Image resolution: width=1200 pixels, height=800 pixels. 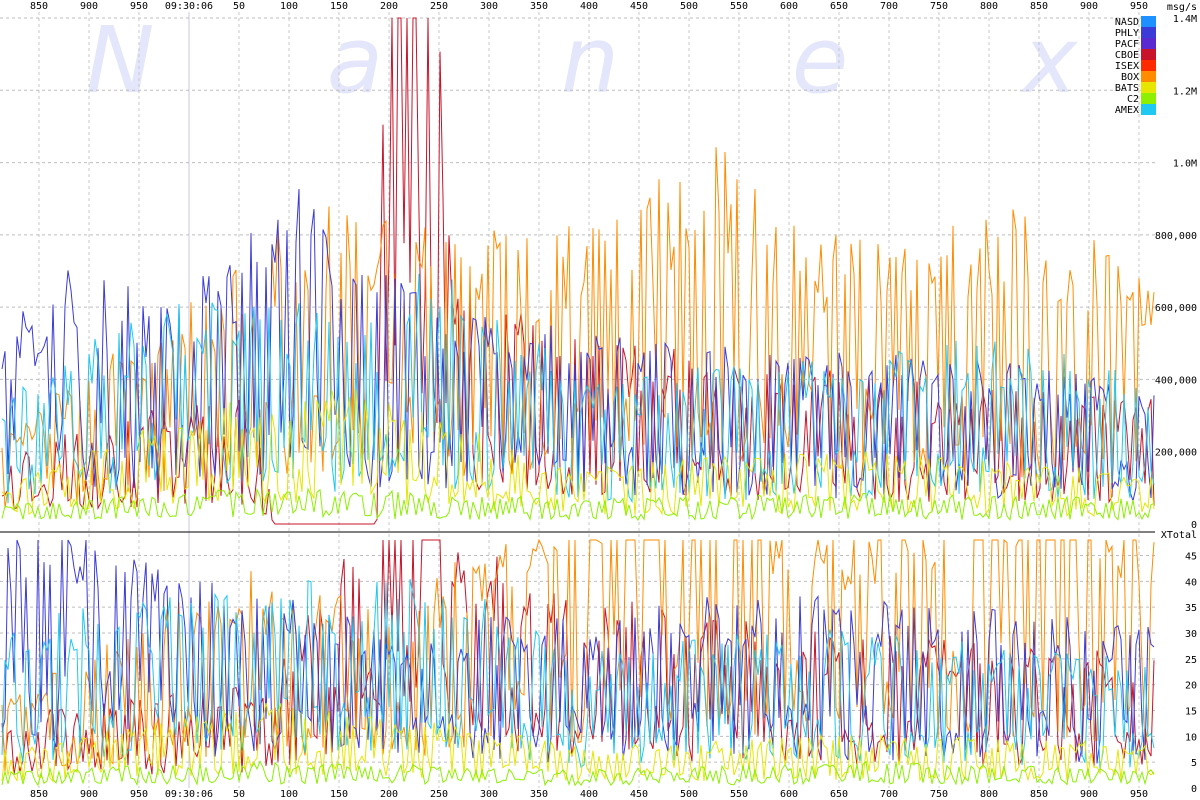 What do you see at coordinates (1182, 7) in the screenshot?
I see `top-panel-ylabel: msg/s` at bounding box center [1182, 7].